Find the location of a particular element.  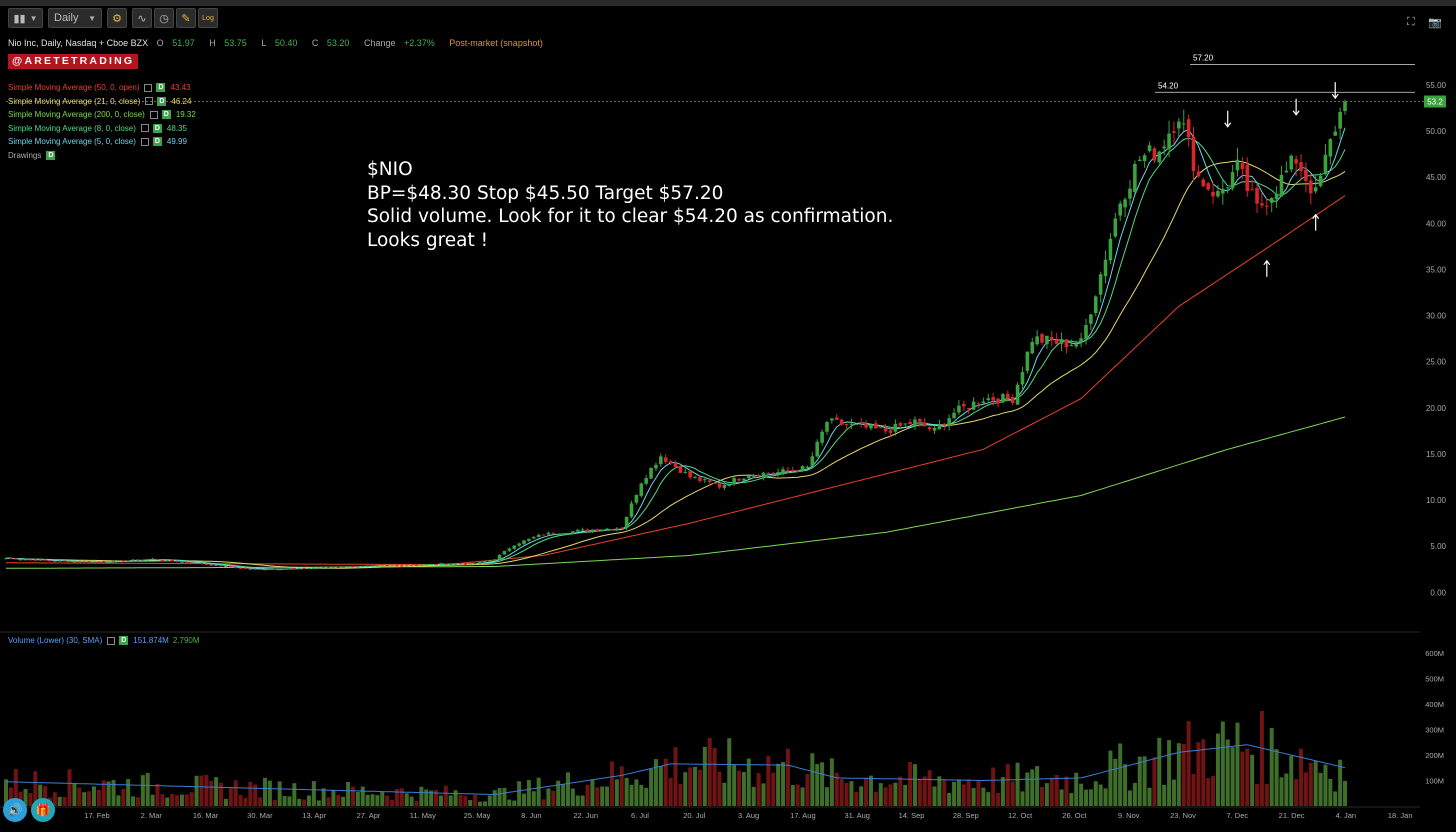

x-tick-label: 6. Jul is located at coordinates (640, 815).